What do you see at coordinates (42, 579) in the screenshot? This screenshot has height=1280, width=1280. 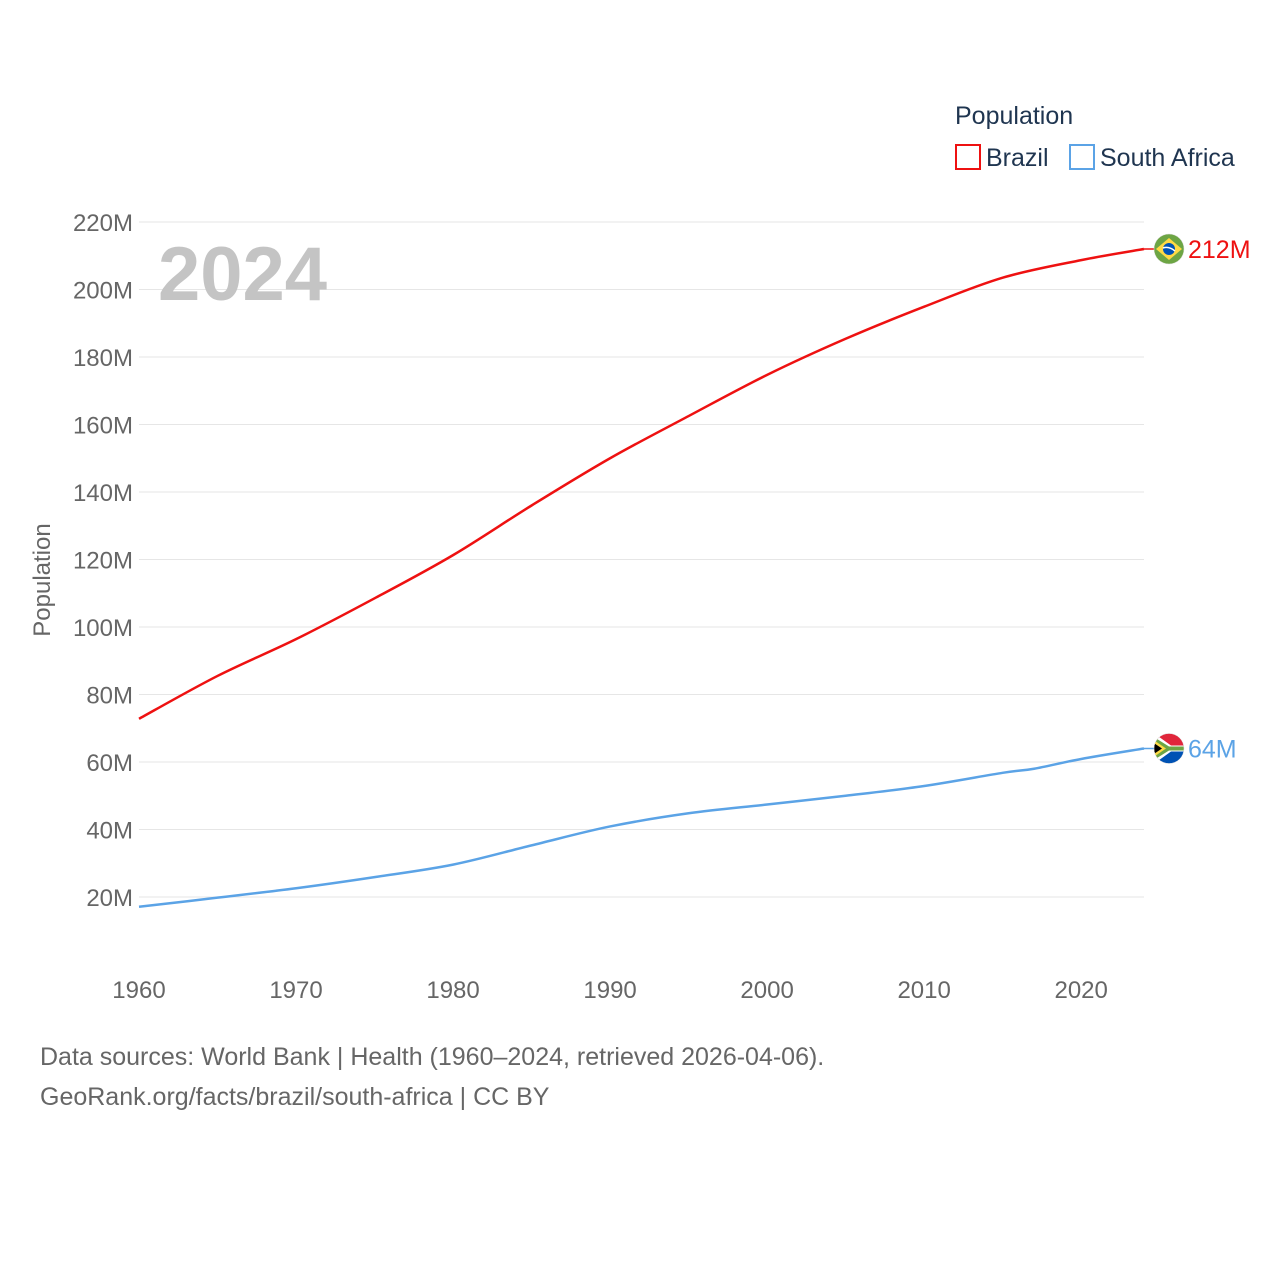 I see `y-axis-title: Population` at bounding box center [42, 579].